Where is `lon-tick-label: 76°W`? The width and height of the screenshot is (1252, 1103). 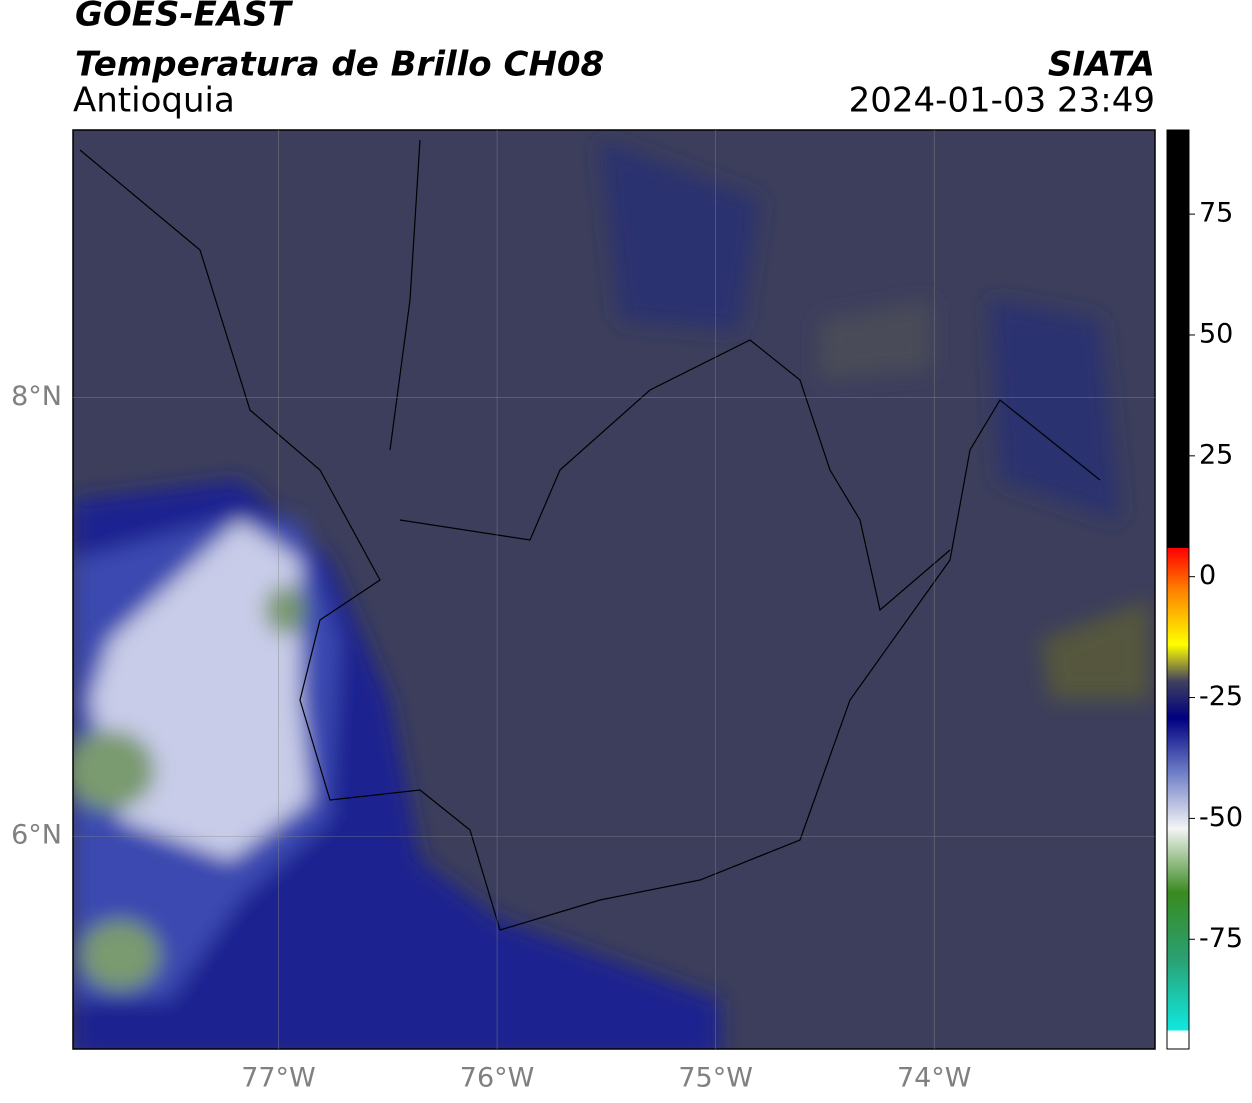 lon-tick-label: 76°W is located at coordinates (497, 1078).